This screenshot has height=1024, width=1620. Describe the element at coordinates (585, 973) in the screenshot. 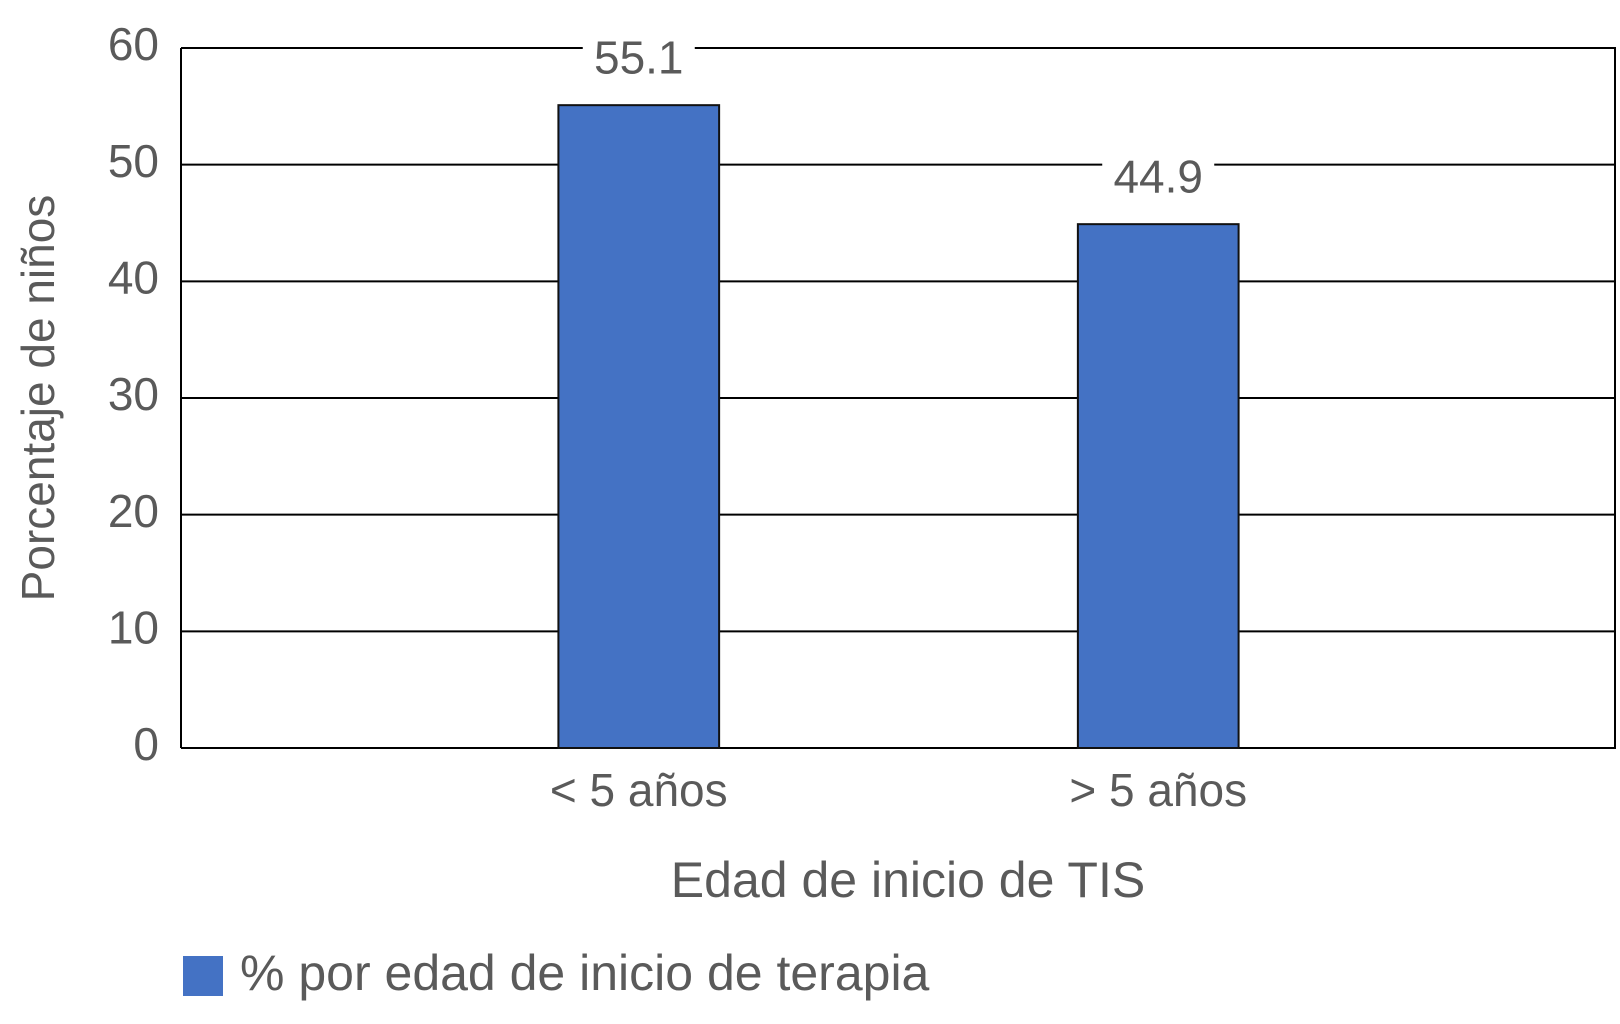

I see `legend-label: % por edad de inicio de terapia` at that location.